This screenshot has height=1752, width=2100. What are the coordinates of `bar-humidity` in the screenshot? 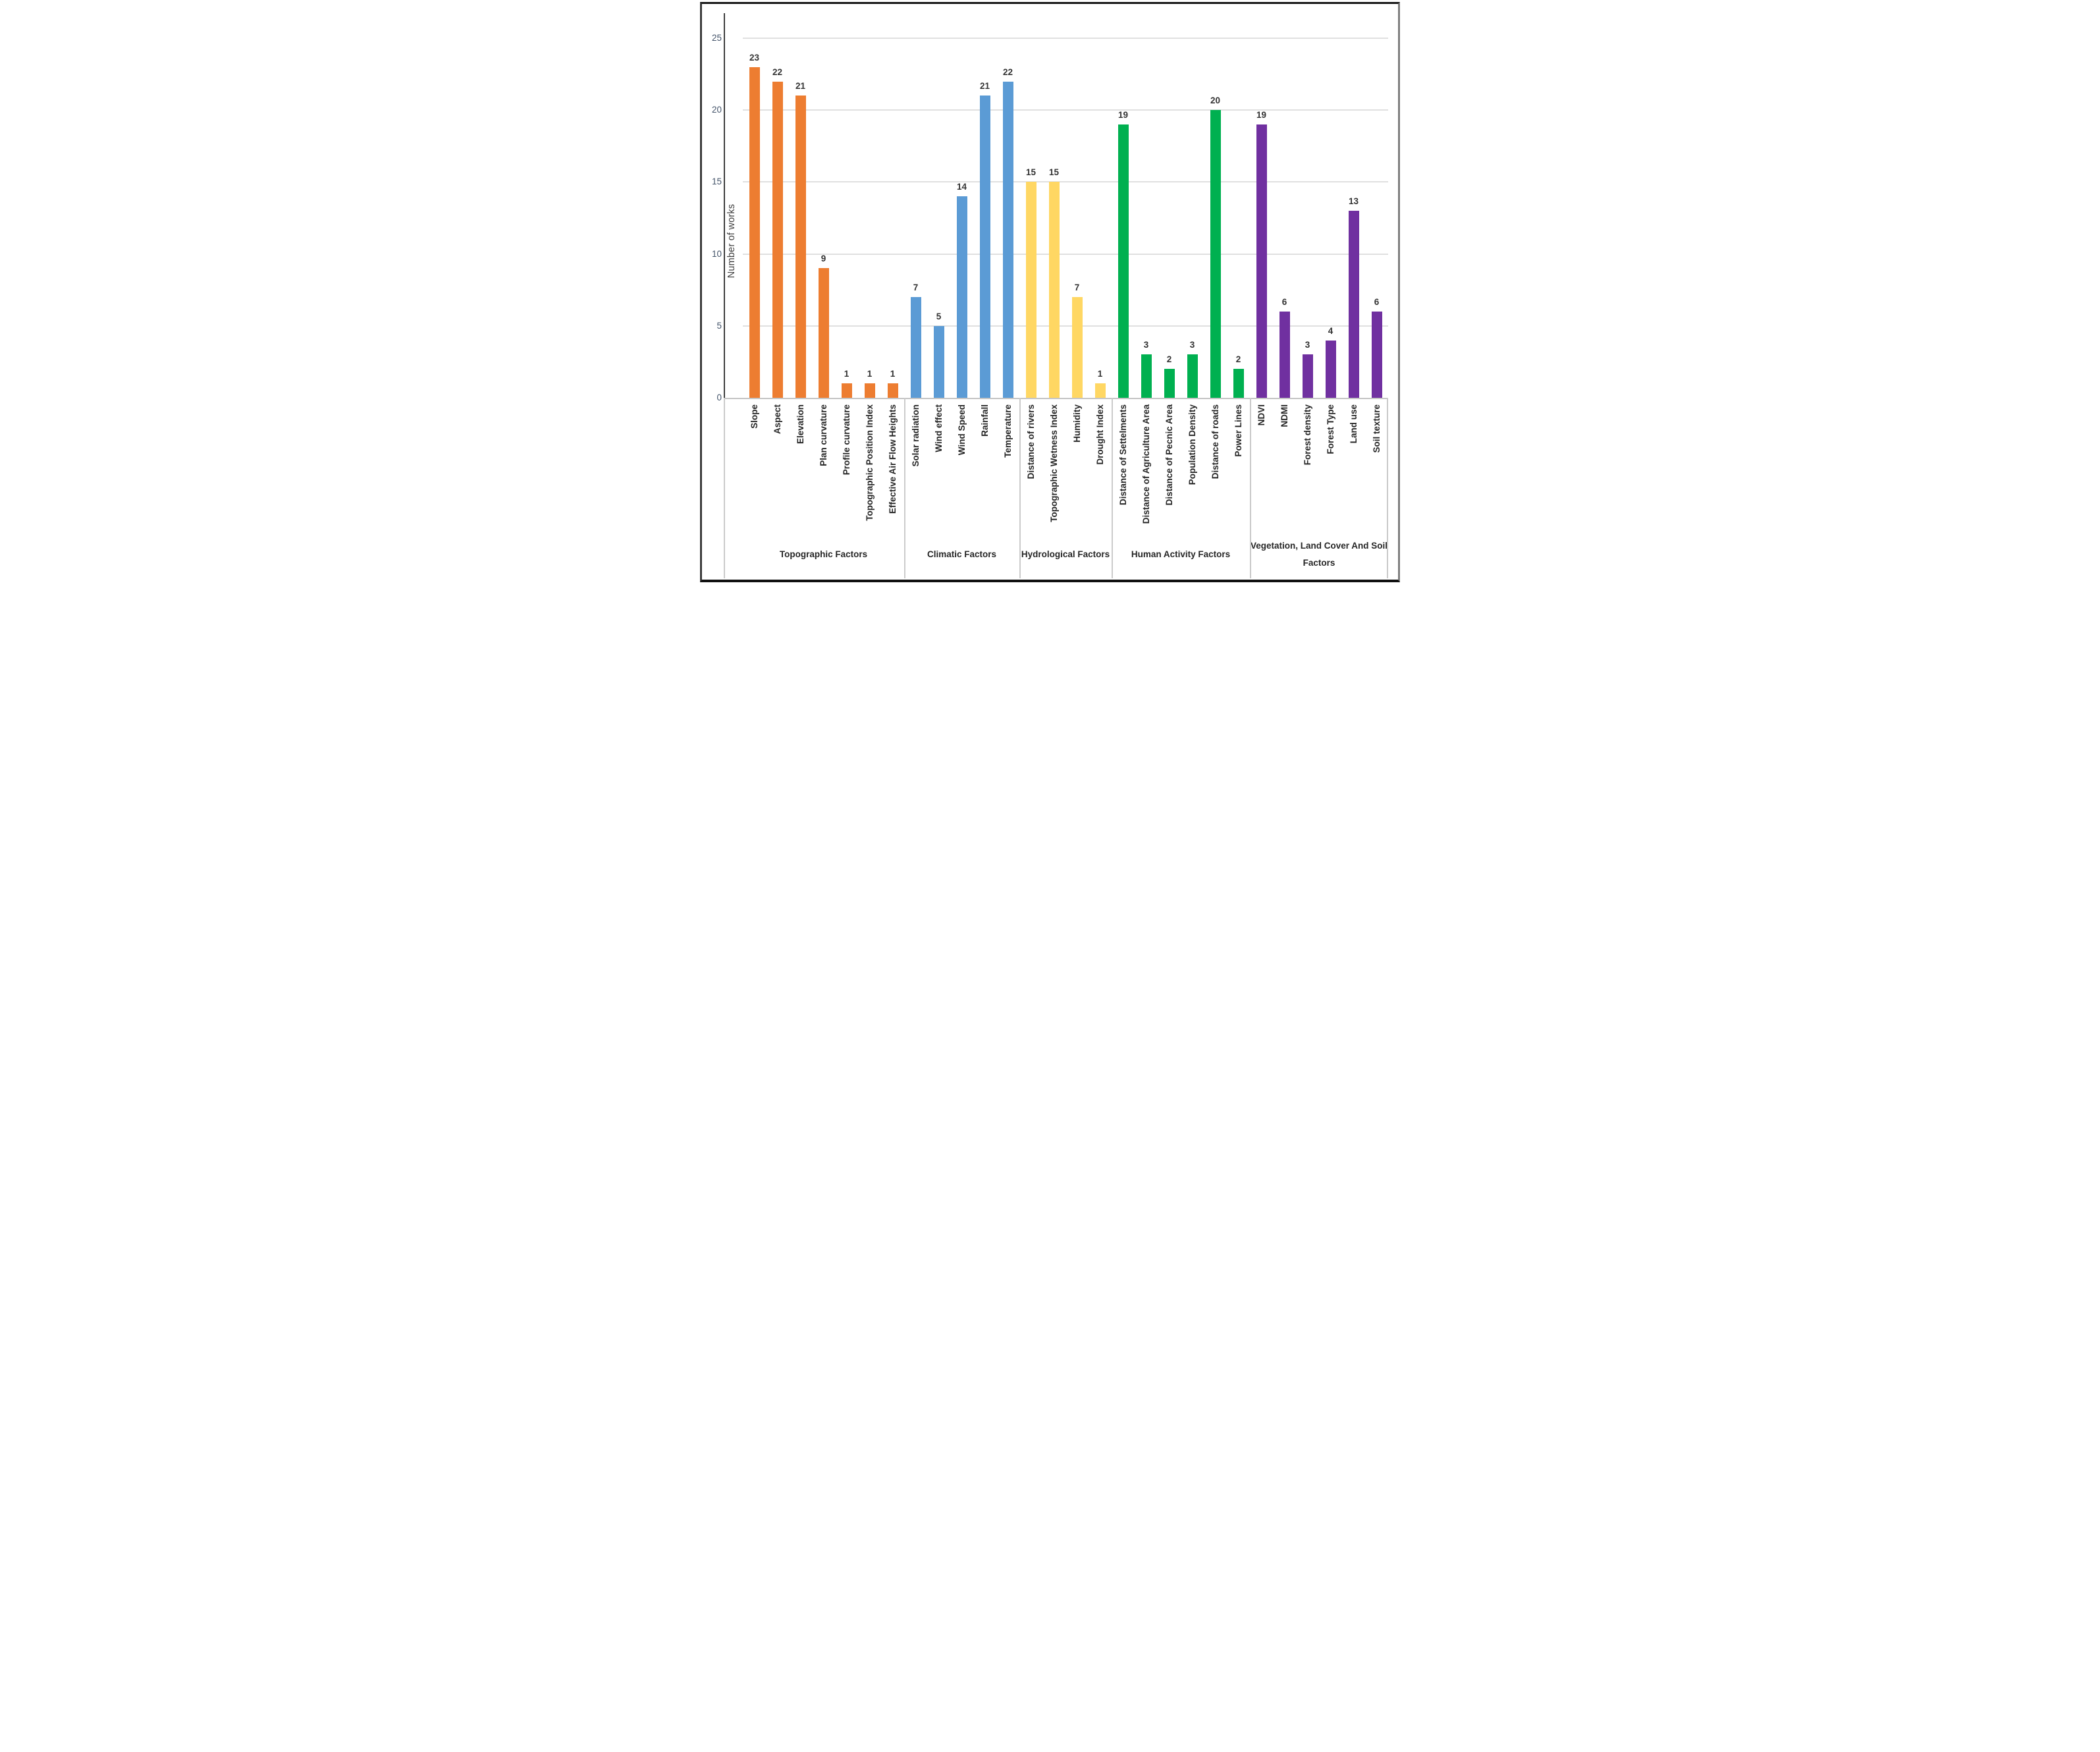 It's located at (1077, 347).